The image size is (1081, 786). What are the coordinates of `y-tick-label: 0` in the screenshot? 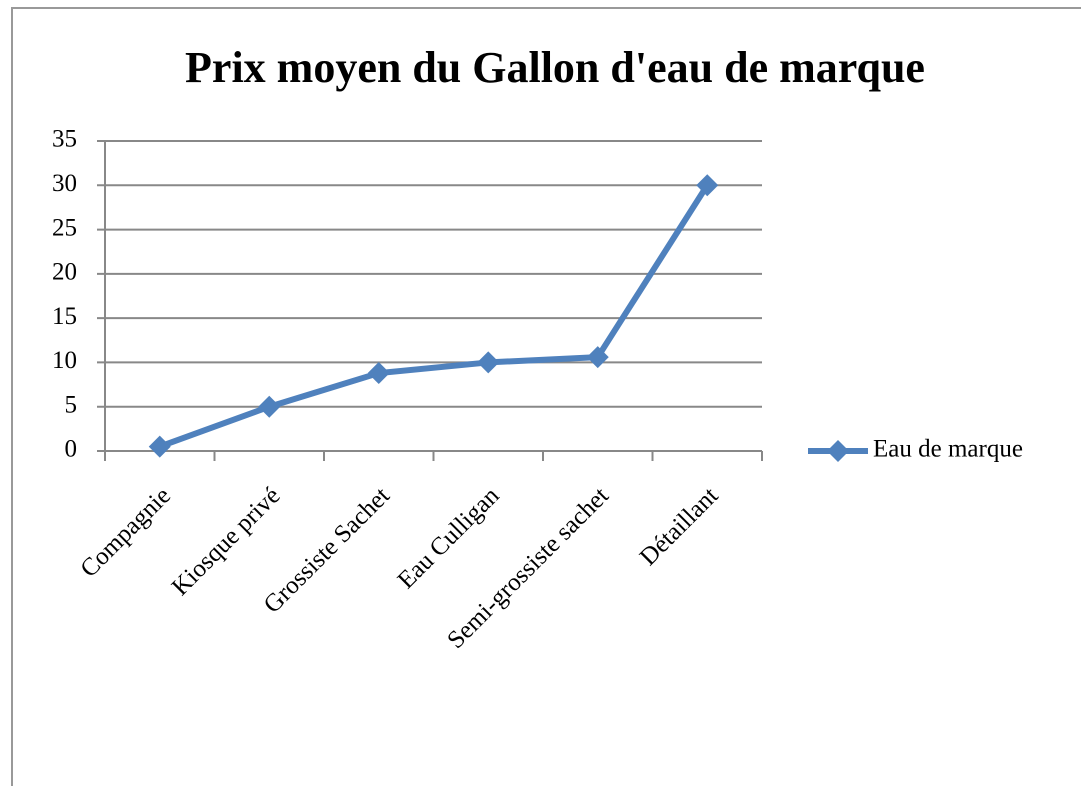 It's located at (71, 449).